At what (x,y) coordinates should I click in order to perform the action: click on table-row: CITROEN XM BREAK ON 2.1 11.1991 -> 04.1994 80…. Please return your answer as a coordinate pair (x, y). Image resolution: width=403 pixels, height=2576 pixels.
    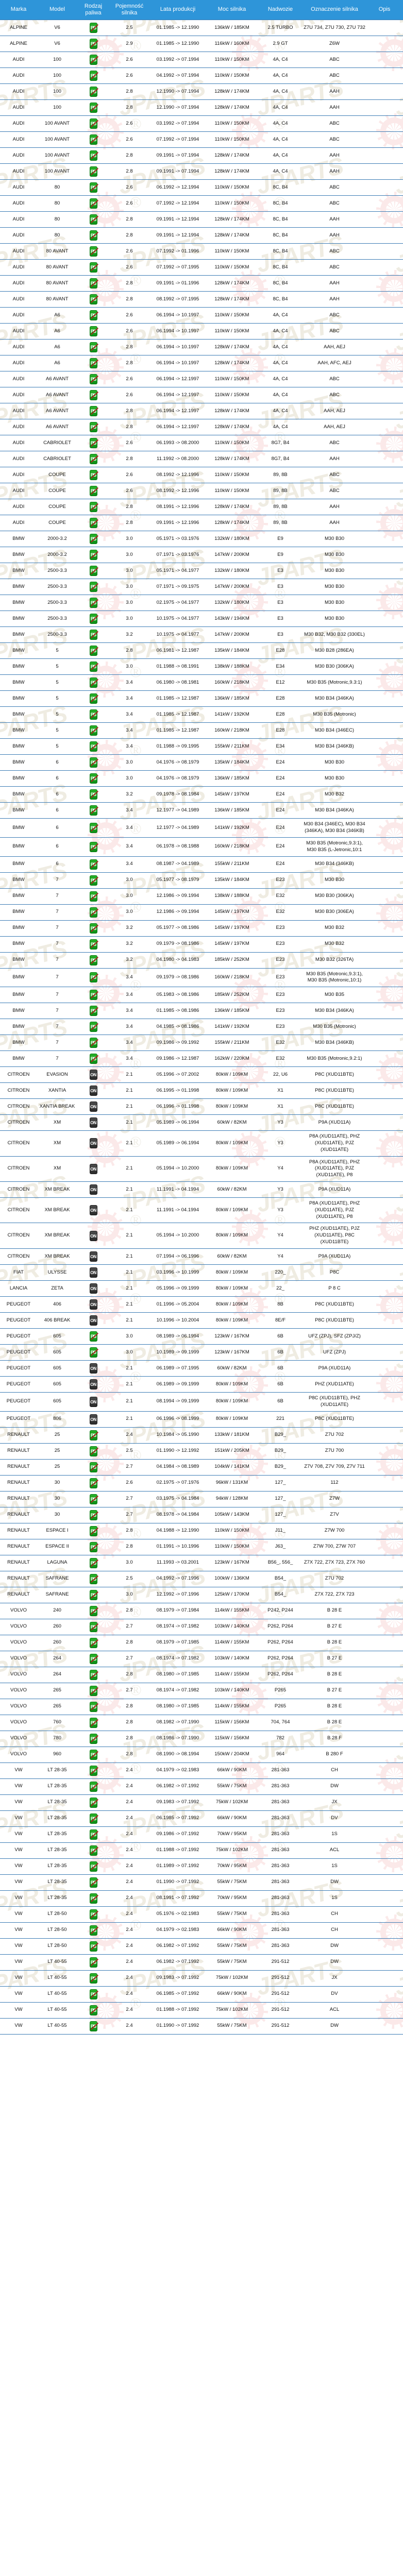
    Looking at the image, I should click on (202, 1210).